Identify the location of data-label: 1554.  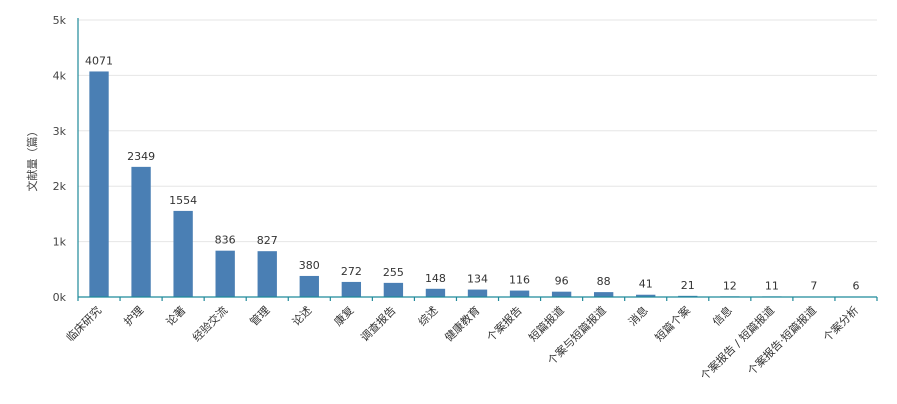
(183, 200).